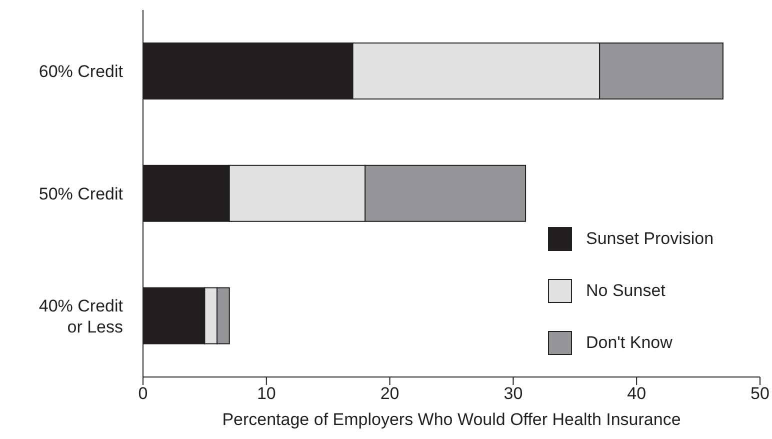  What do you see at coordinates (390, 394) in the screenshot?
I see `x-tick-label: 20` at bounding box center [390, 394].